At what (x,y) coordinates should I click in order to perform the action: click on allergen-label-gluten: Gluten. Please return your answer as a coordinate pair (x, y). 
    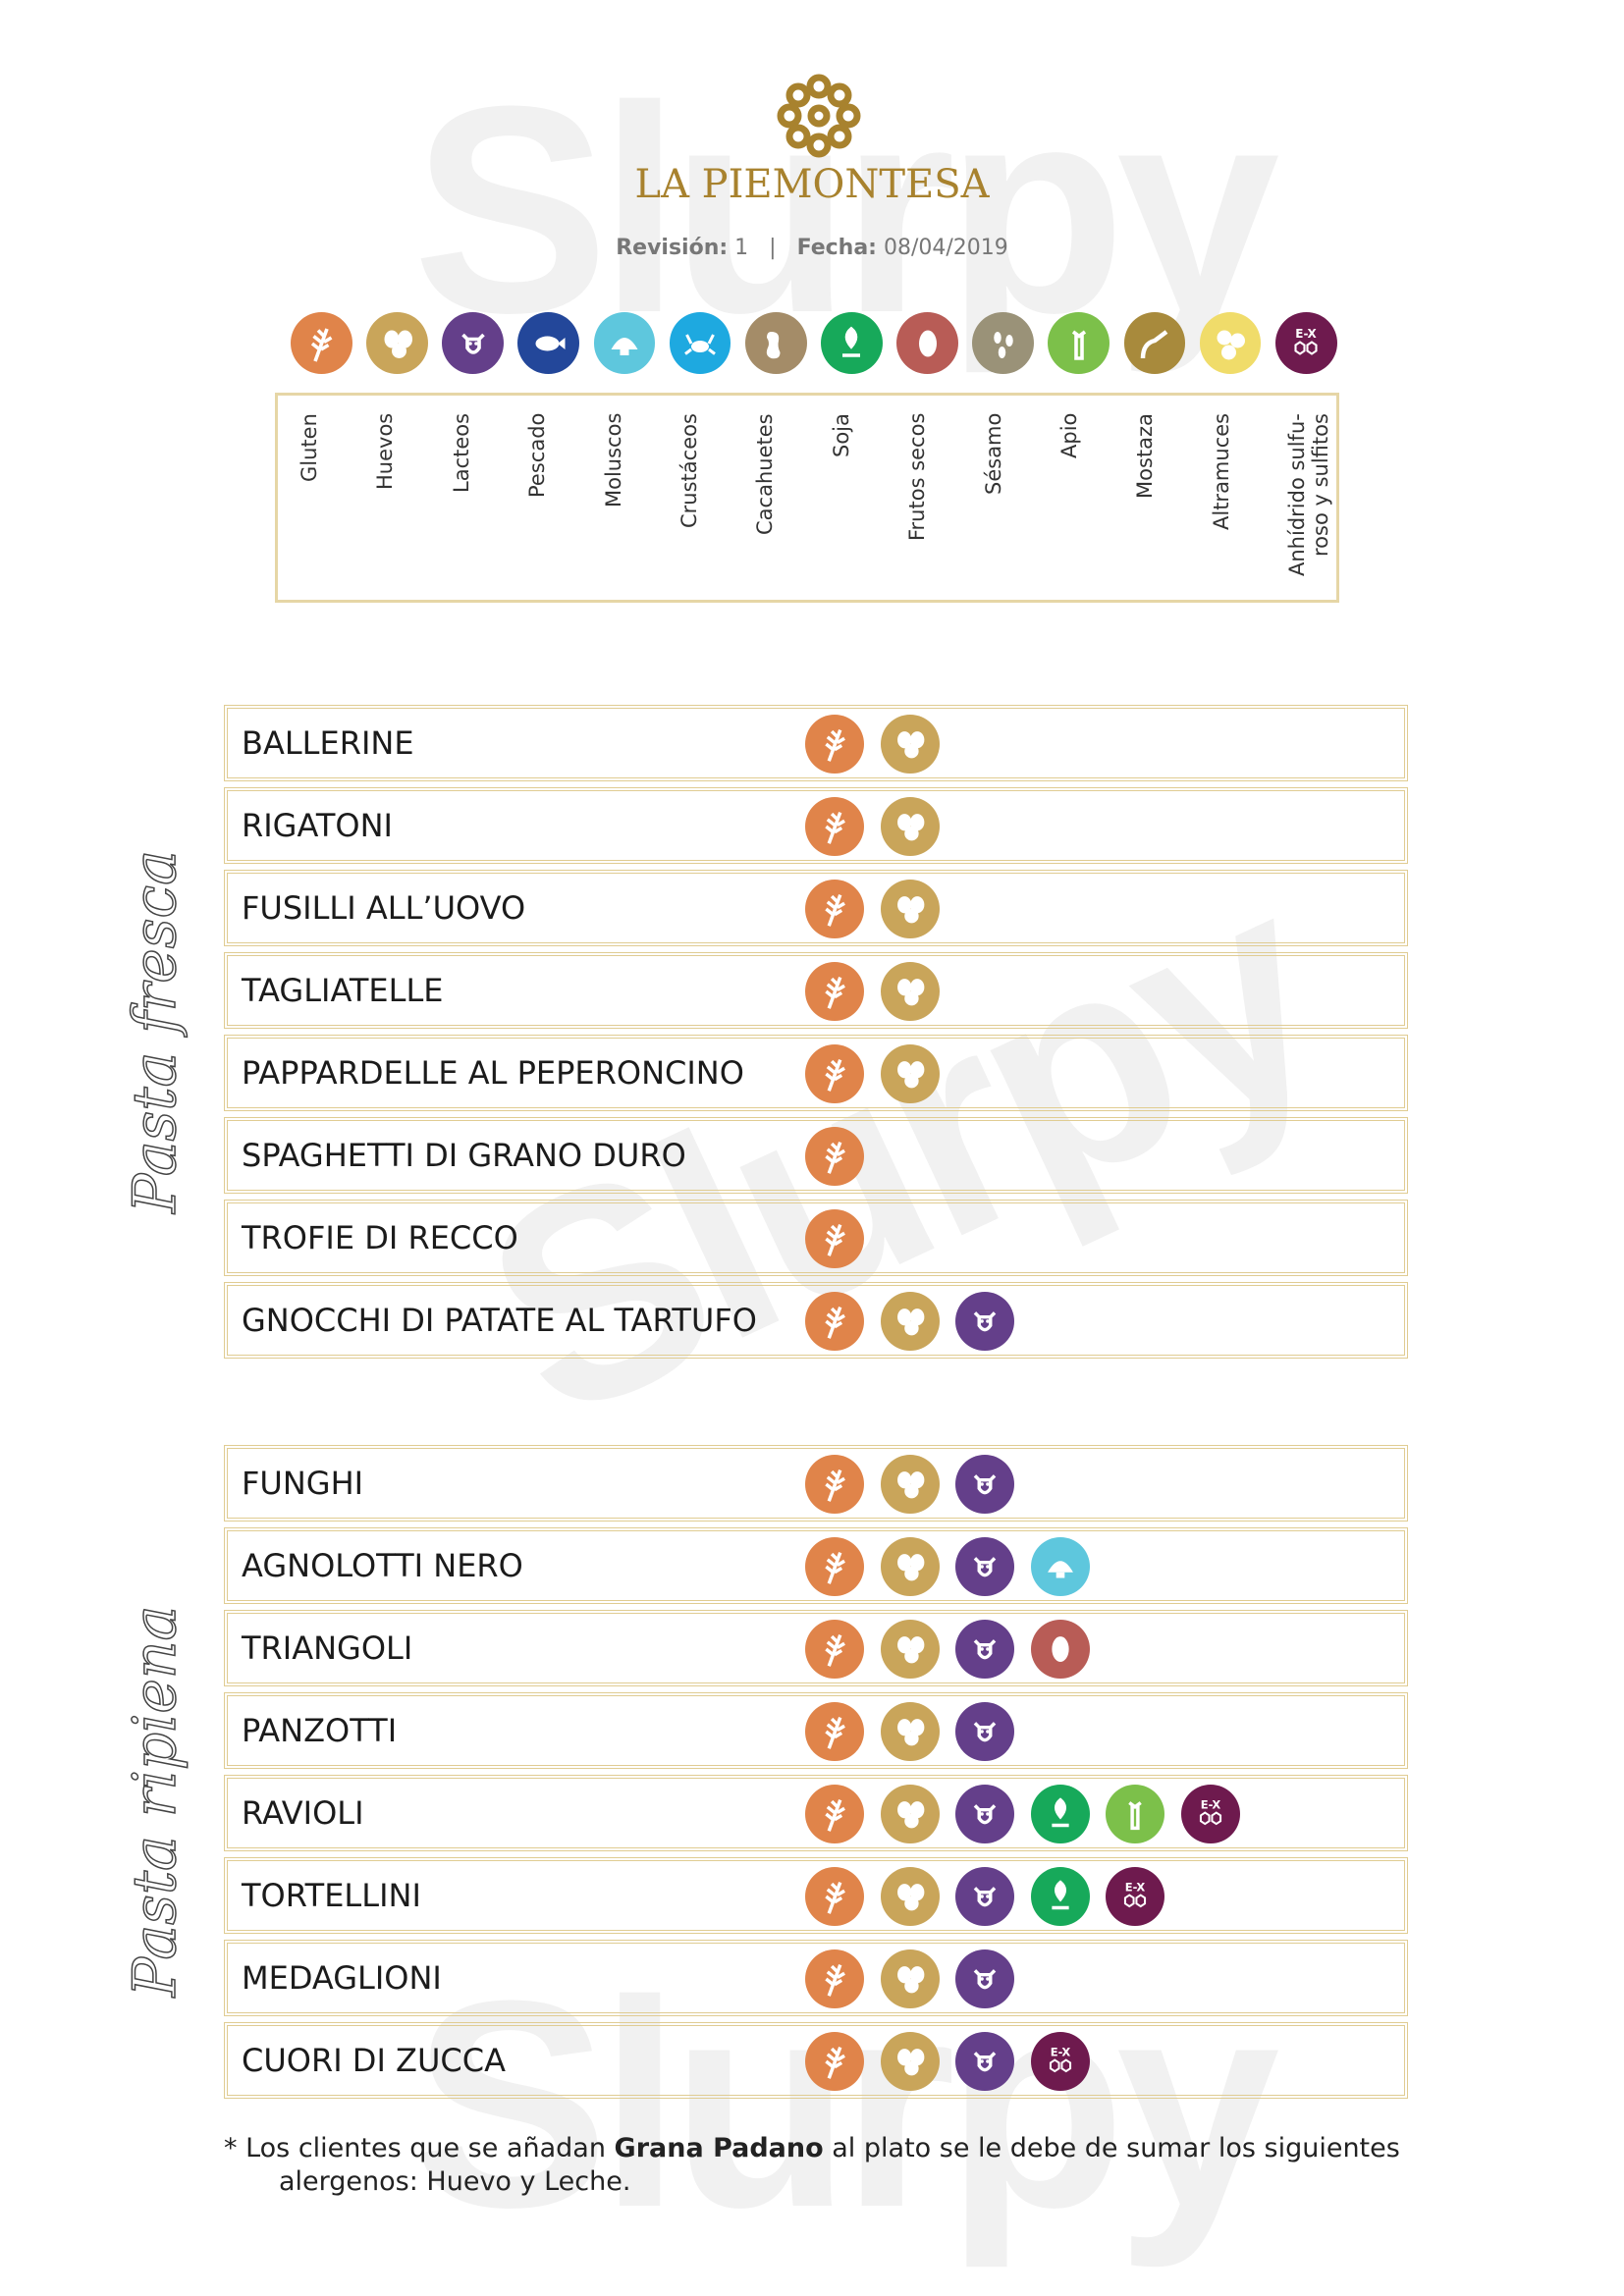
    Looking at the image, I should click on (309, 447).